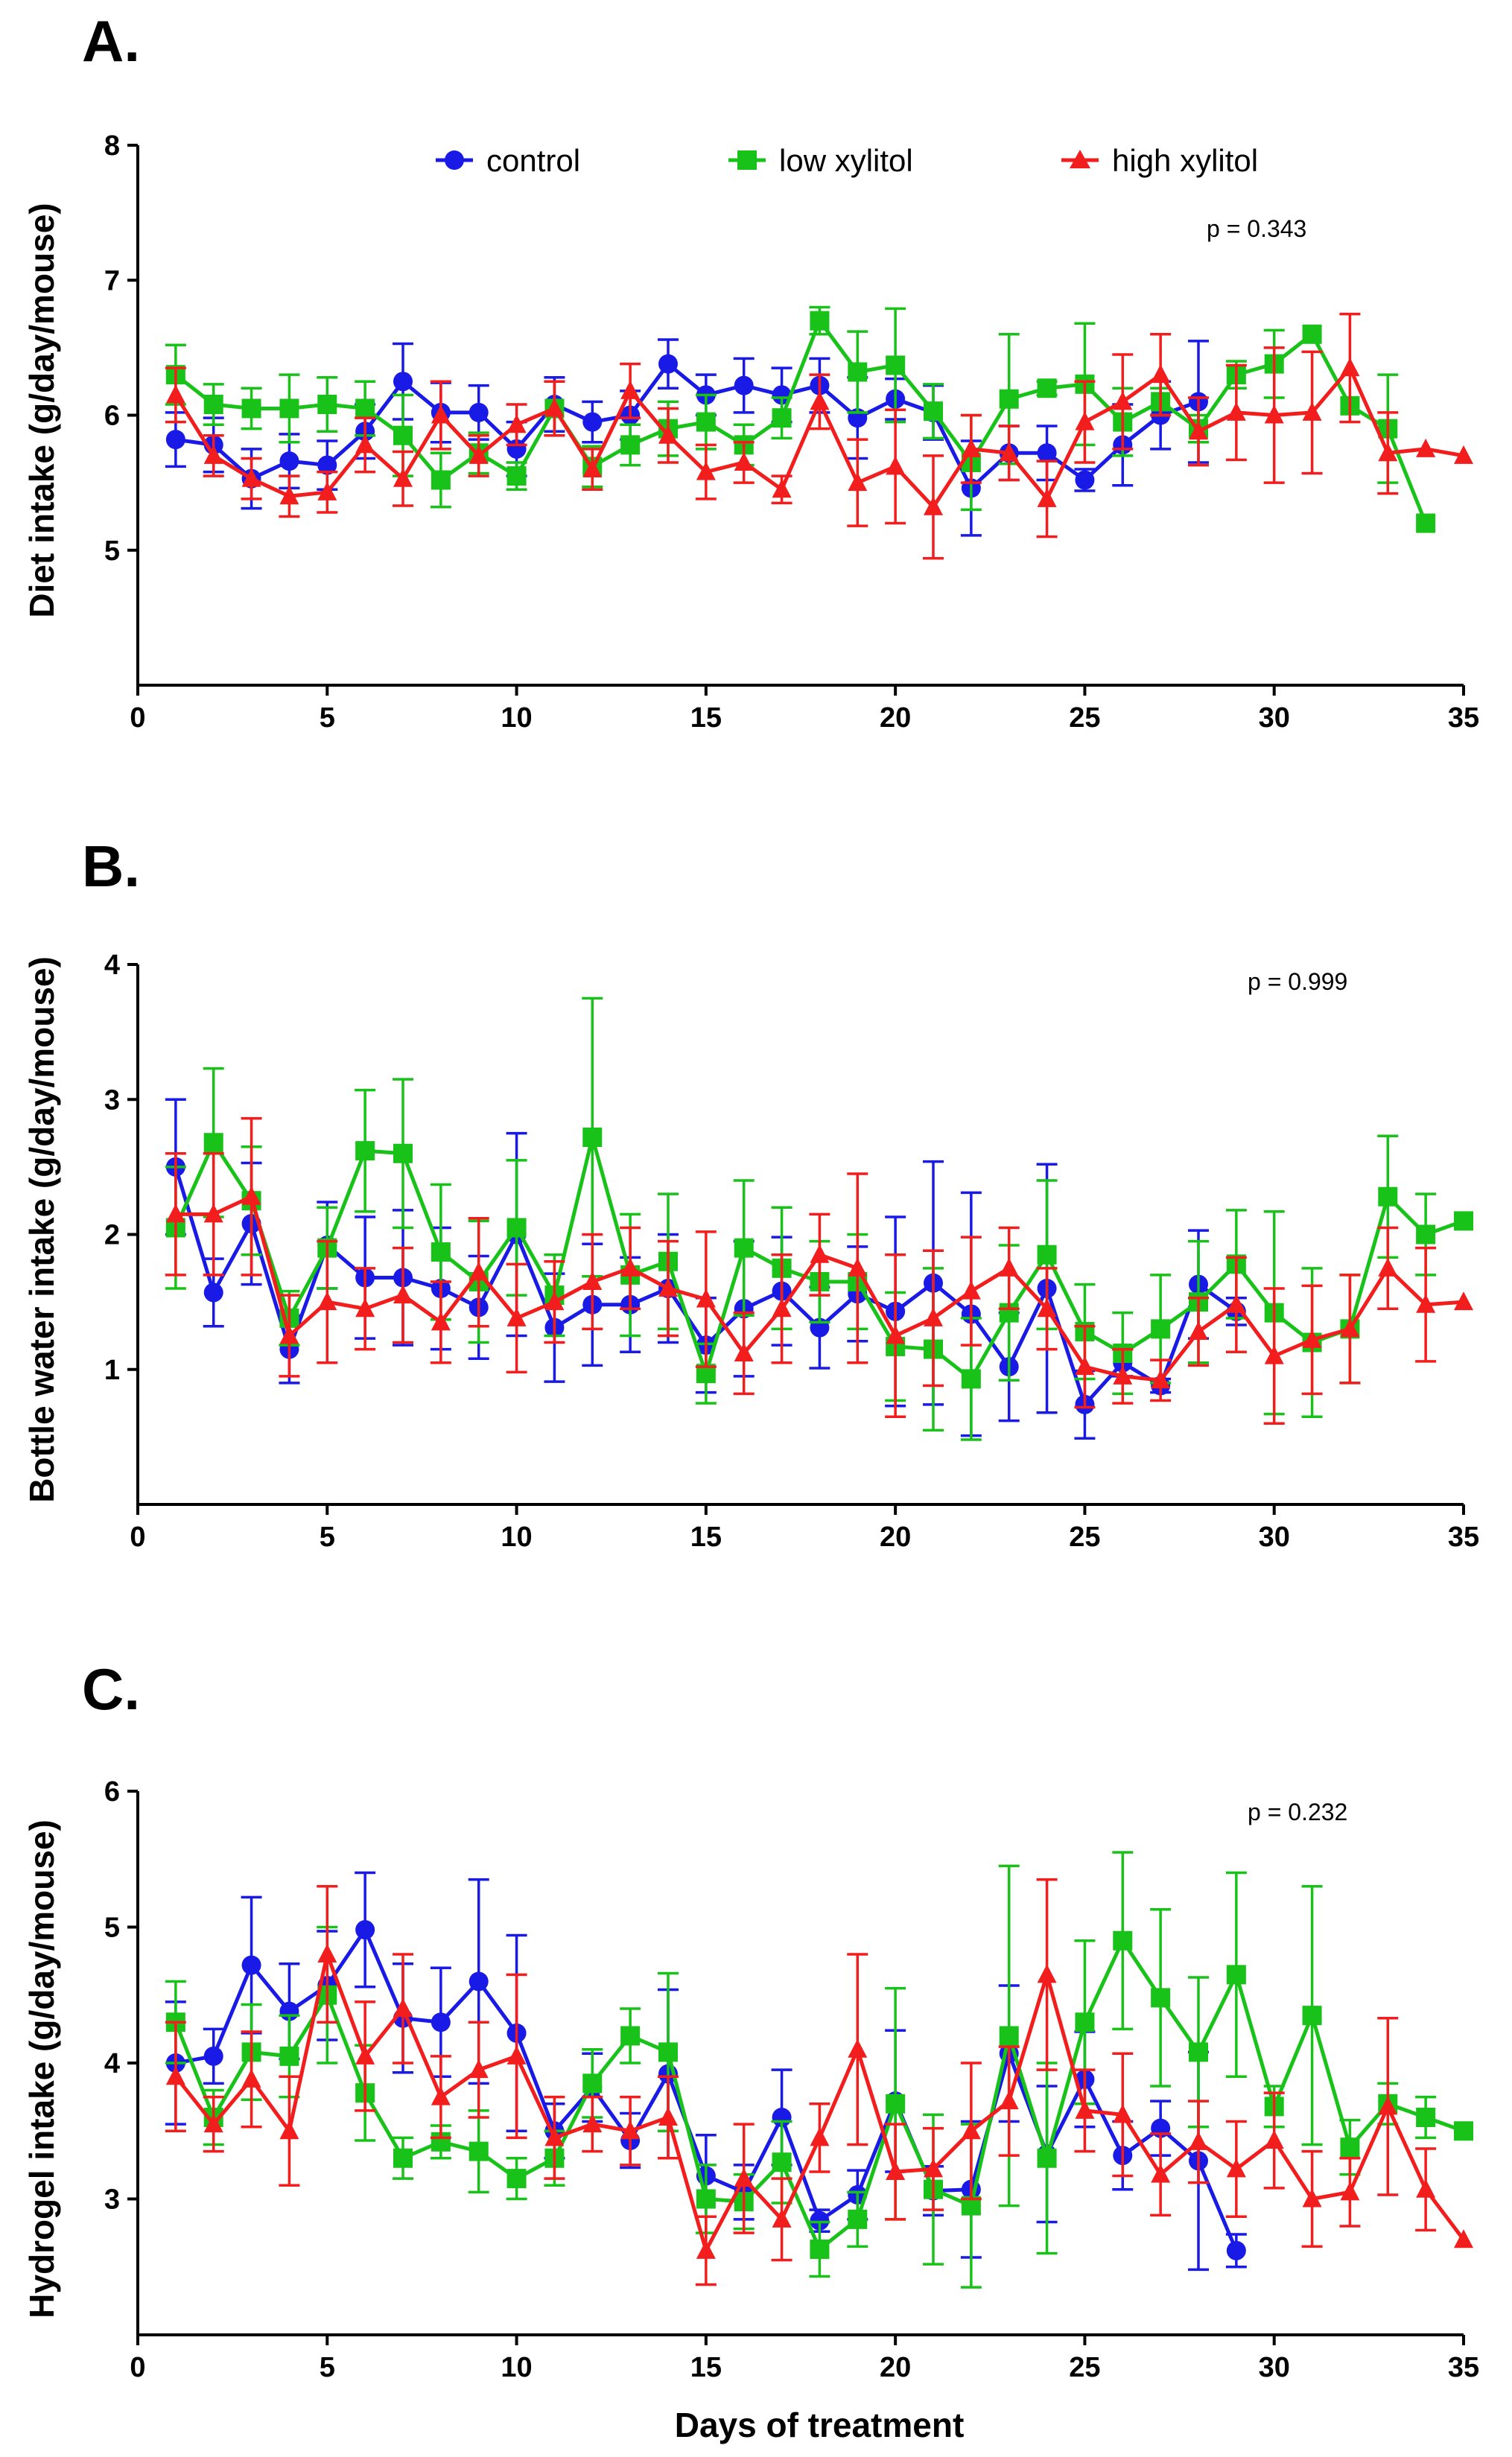 This screenshot has height=2457, width=1512. What do you see at coordinates (896, 1538) in the screenshot?
I see `x-tick-label: 20` at bounding box center [896, 1538].